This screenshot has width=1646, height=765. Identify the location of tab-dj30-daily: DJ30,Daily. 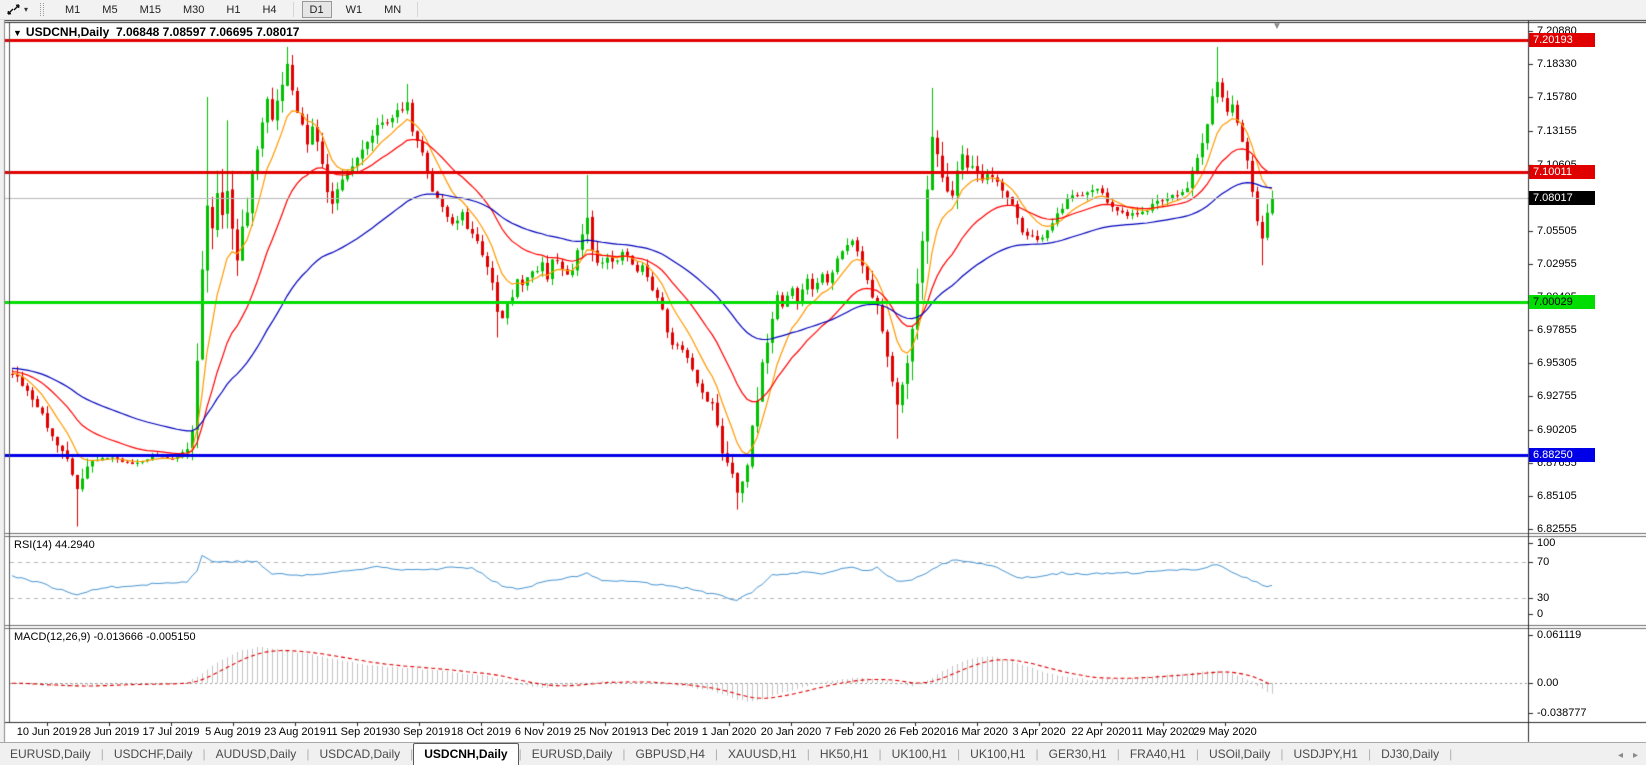
(1410, 754).